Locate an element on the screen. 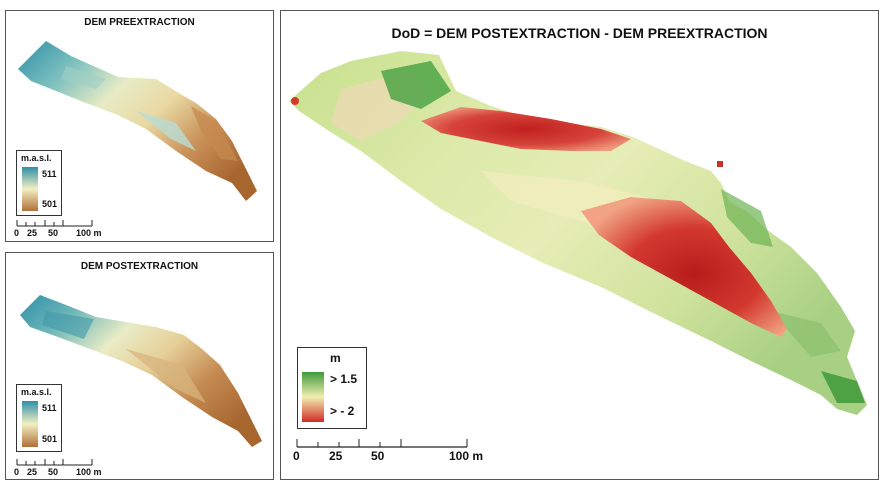  legend-title: m is located at coordinates (335, 358).